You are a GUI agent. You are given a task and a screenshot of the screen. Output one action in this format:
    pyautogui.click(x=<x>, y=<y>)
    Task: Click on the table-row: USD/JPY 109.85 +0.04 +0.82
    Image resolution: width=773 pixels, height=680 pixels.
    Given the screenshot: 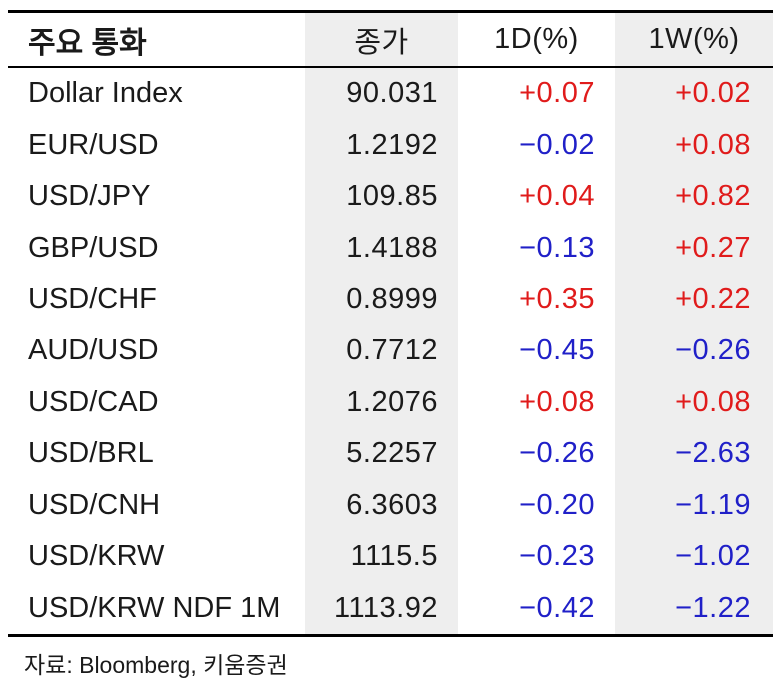 What is the action you would take?
    pyautogui.click(x=390, y=196)
    